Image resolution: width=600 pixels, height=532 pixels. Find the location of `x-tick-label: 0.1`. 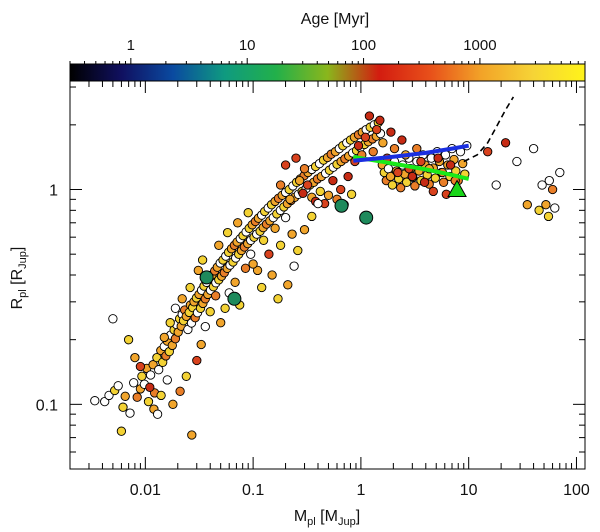

x-tick-label: 0.1 is located at coordinates (253, 490).